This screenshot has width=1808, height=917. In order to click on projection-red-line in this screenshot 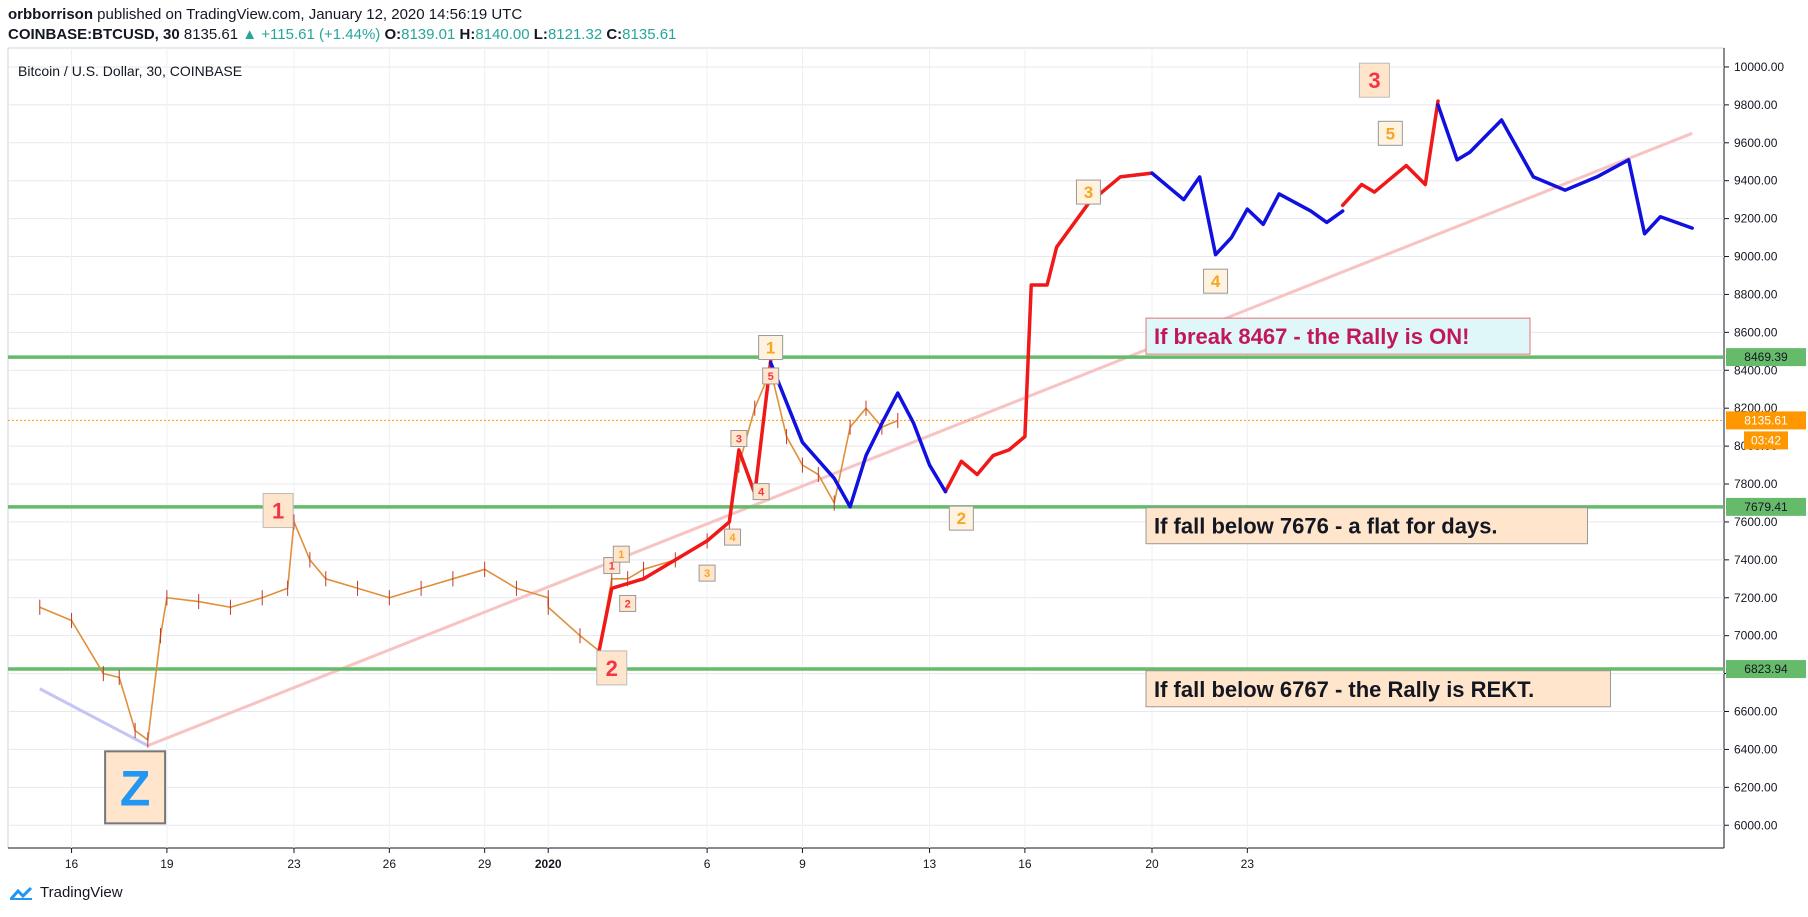, I will do `click(1390, 153)`.